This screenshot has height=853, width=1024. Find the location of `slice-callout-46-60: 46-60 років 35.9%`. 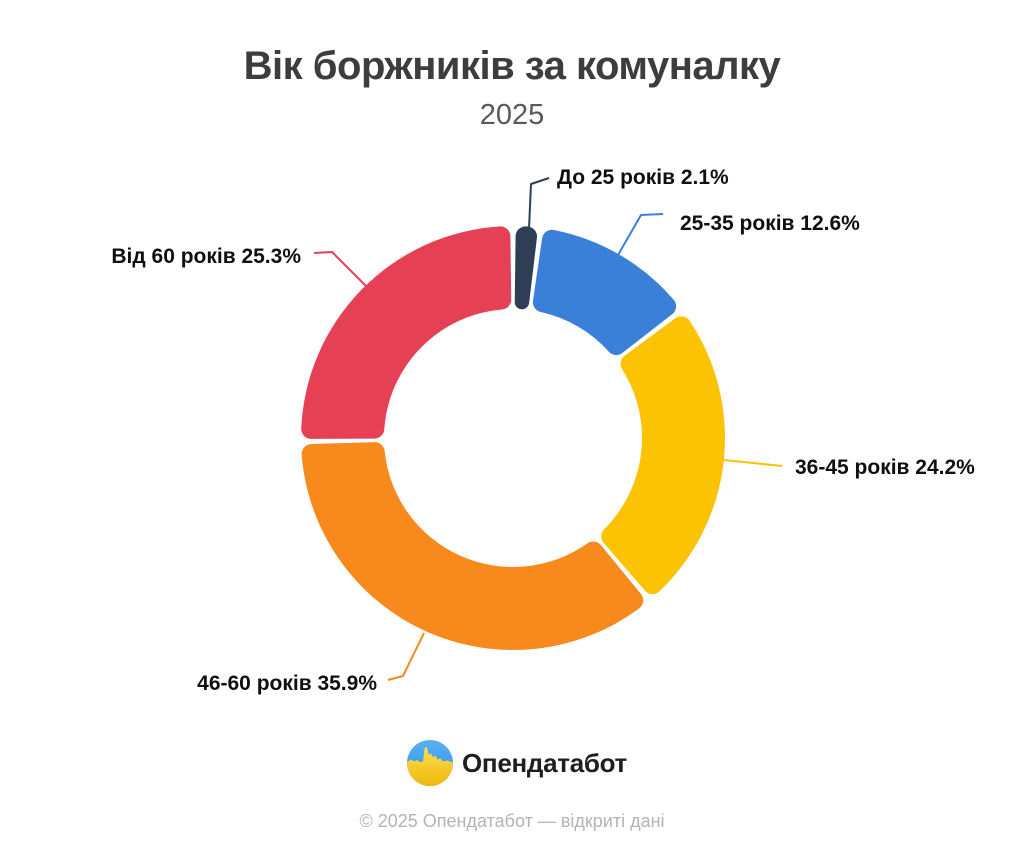

slice-callout-46-60: 46-60 років 35.9% is located at coordinates (287, 683).